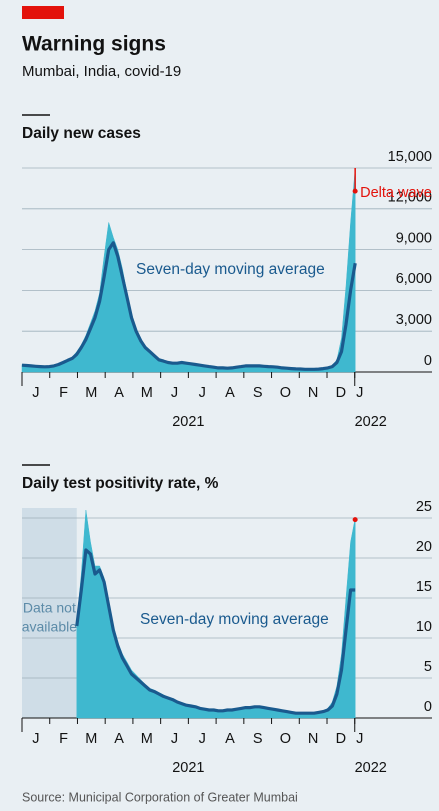 The height and width of the screenshot is (811, 439). What do you see at coordinates (94, 44) in the screenshot?
I see `title: Warning signs` at bounding box center [94, 44].